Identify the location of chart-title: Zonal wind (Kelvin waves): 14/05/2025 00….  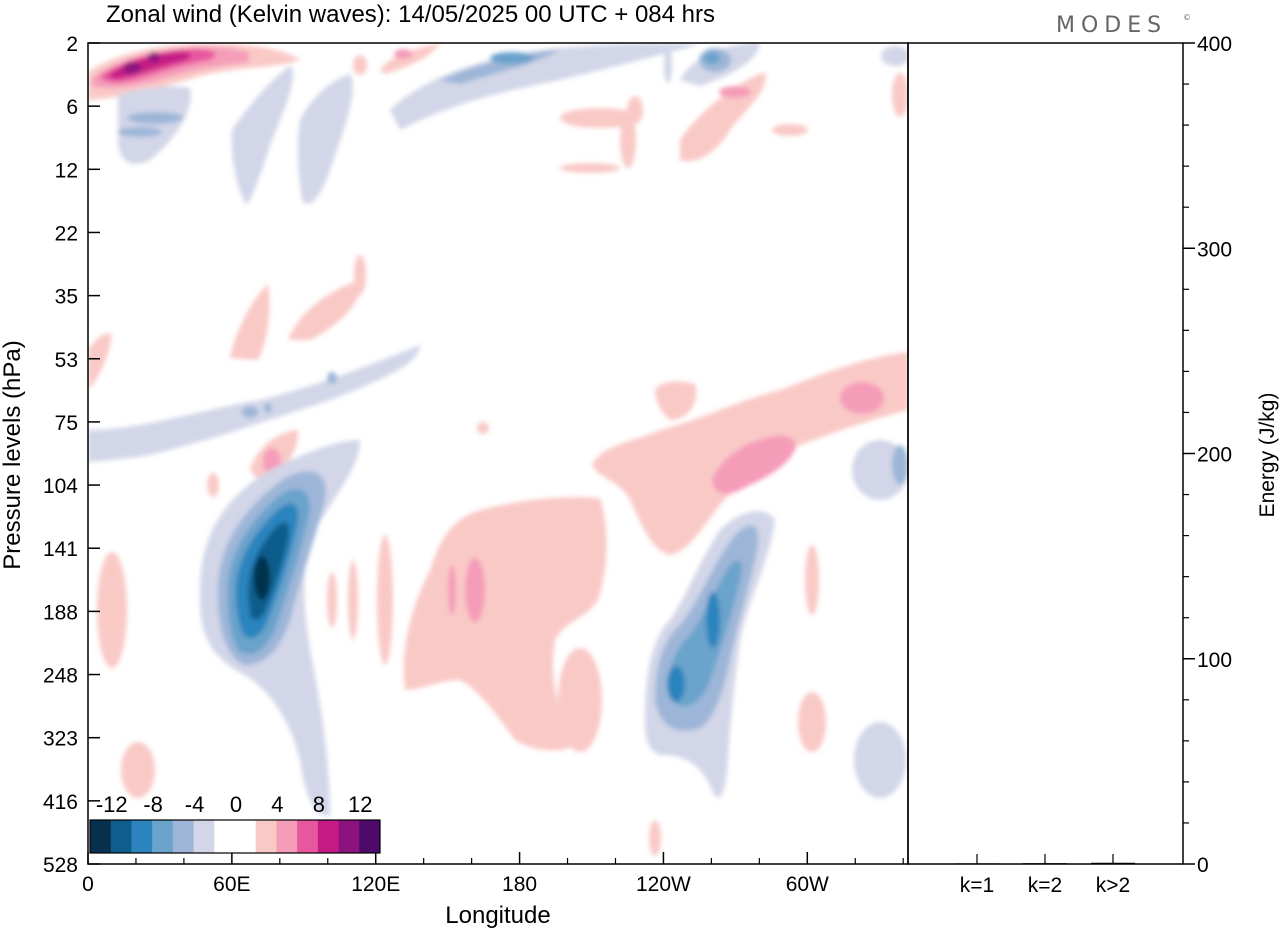
(410, 14).